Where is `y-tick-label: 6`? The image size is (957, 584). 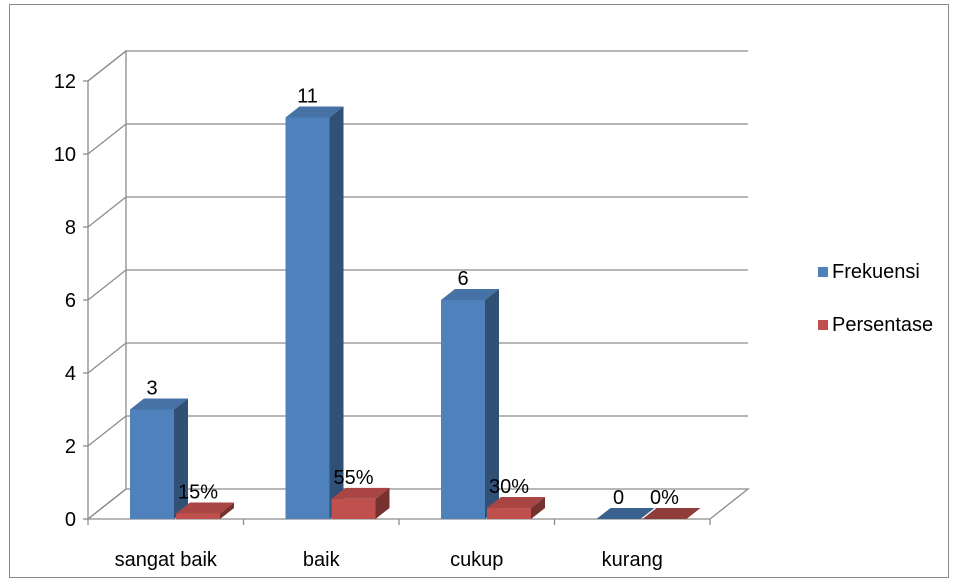 y-tick-label: 6 is located at coordinates (70, 301).